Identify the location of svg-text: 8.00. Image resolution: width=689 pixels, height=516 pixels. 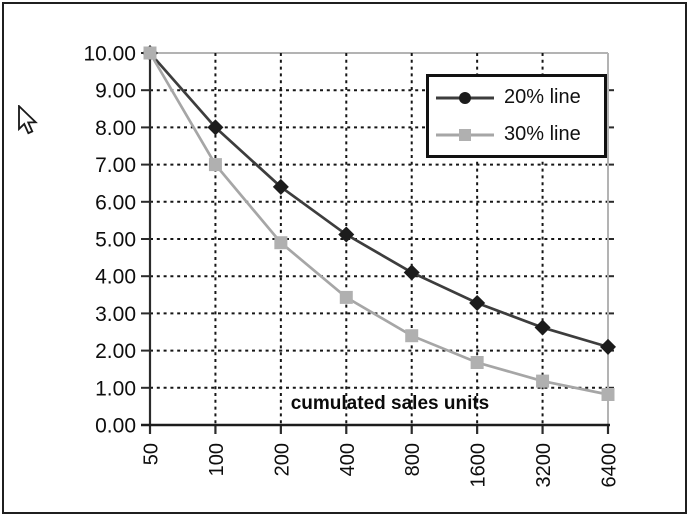
(115, 128).